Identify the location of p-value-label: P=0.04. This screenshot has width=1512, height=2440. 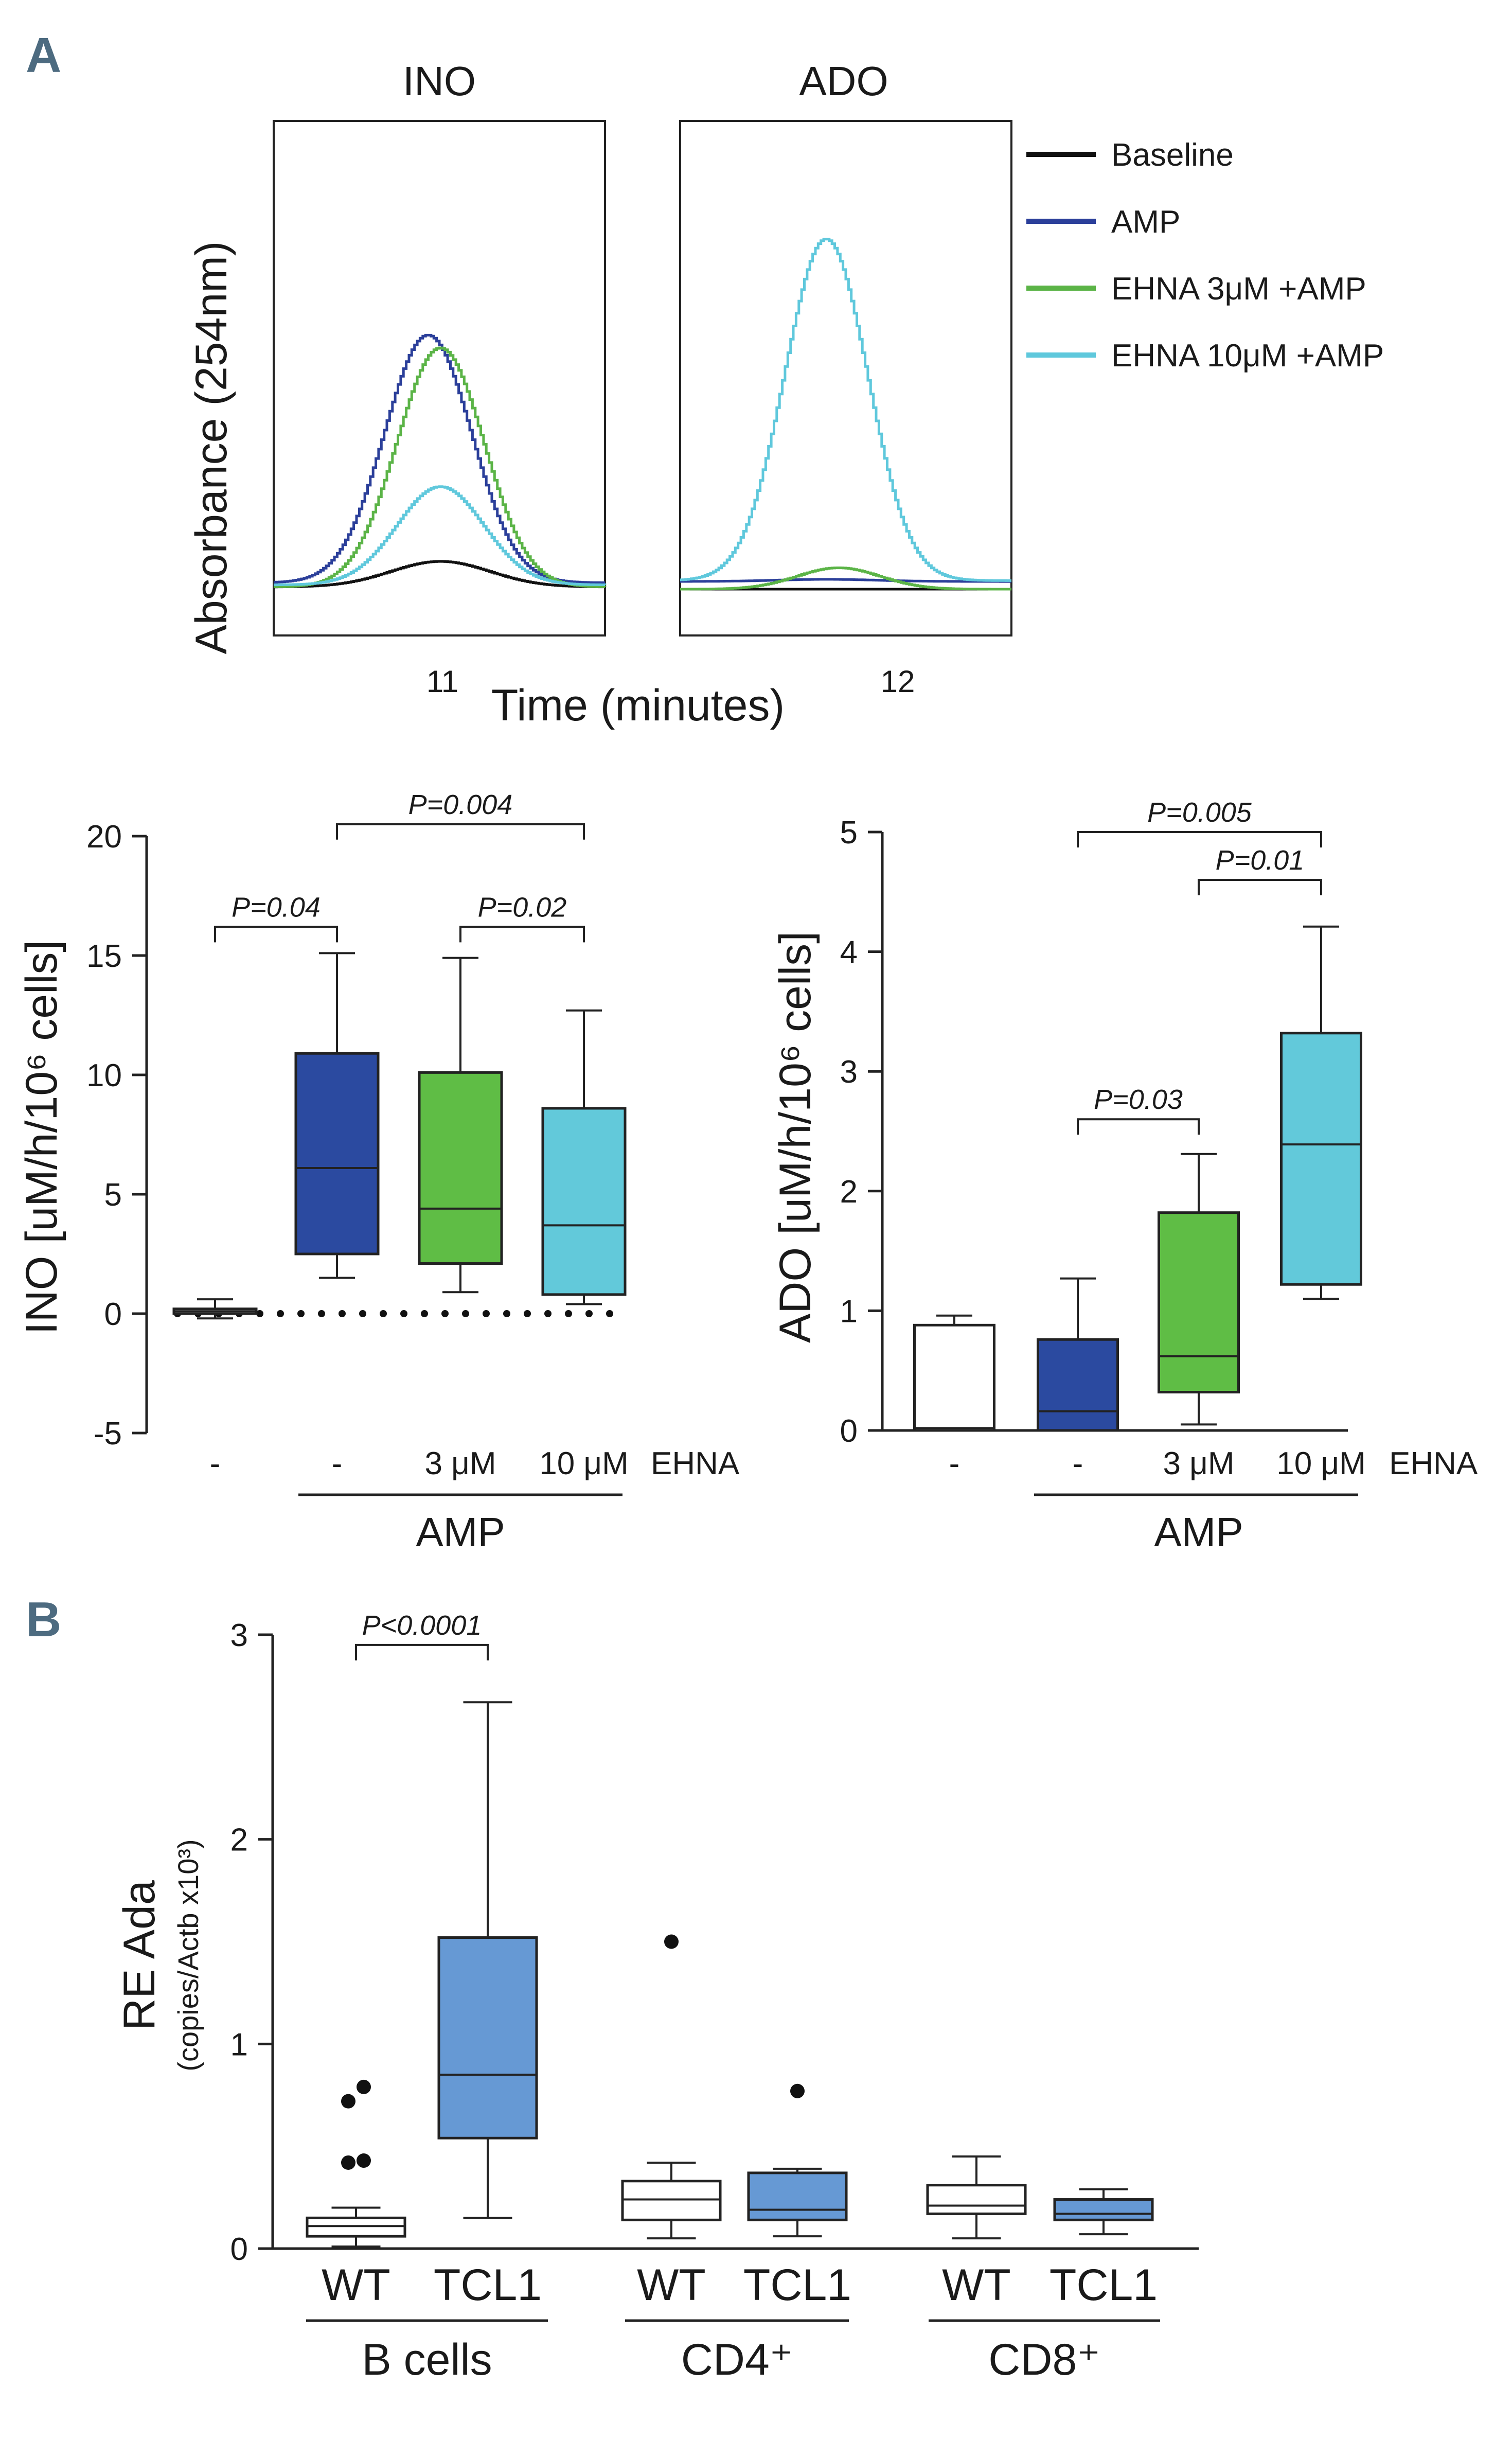
(276, 907).